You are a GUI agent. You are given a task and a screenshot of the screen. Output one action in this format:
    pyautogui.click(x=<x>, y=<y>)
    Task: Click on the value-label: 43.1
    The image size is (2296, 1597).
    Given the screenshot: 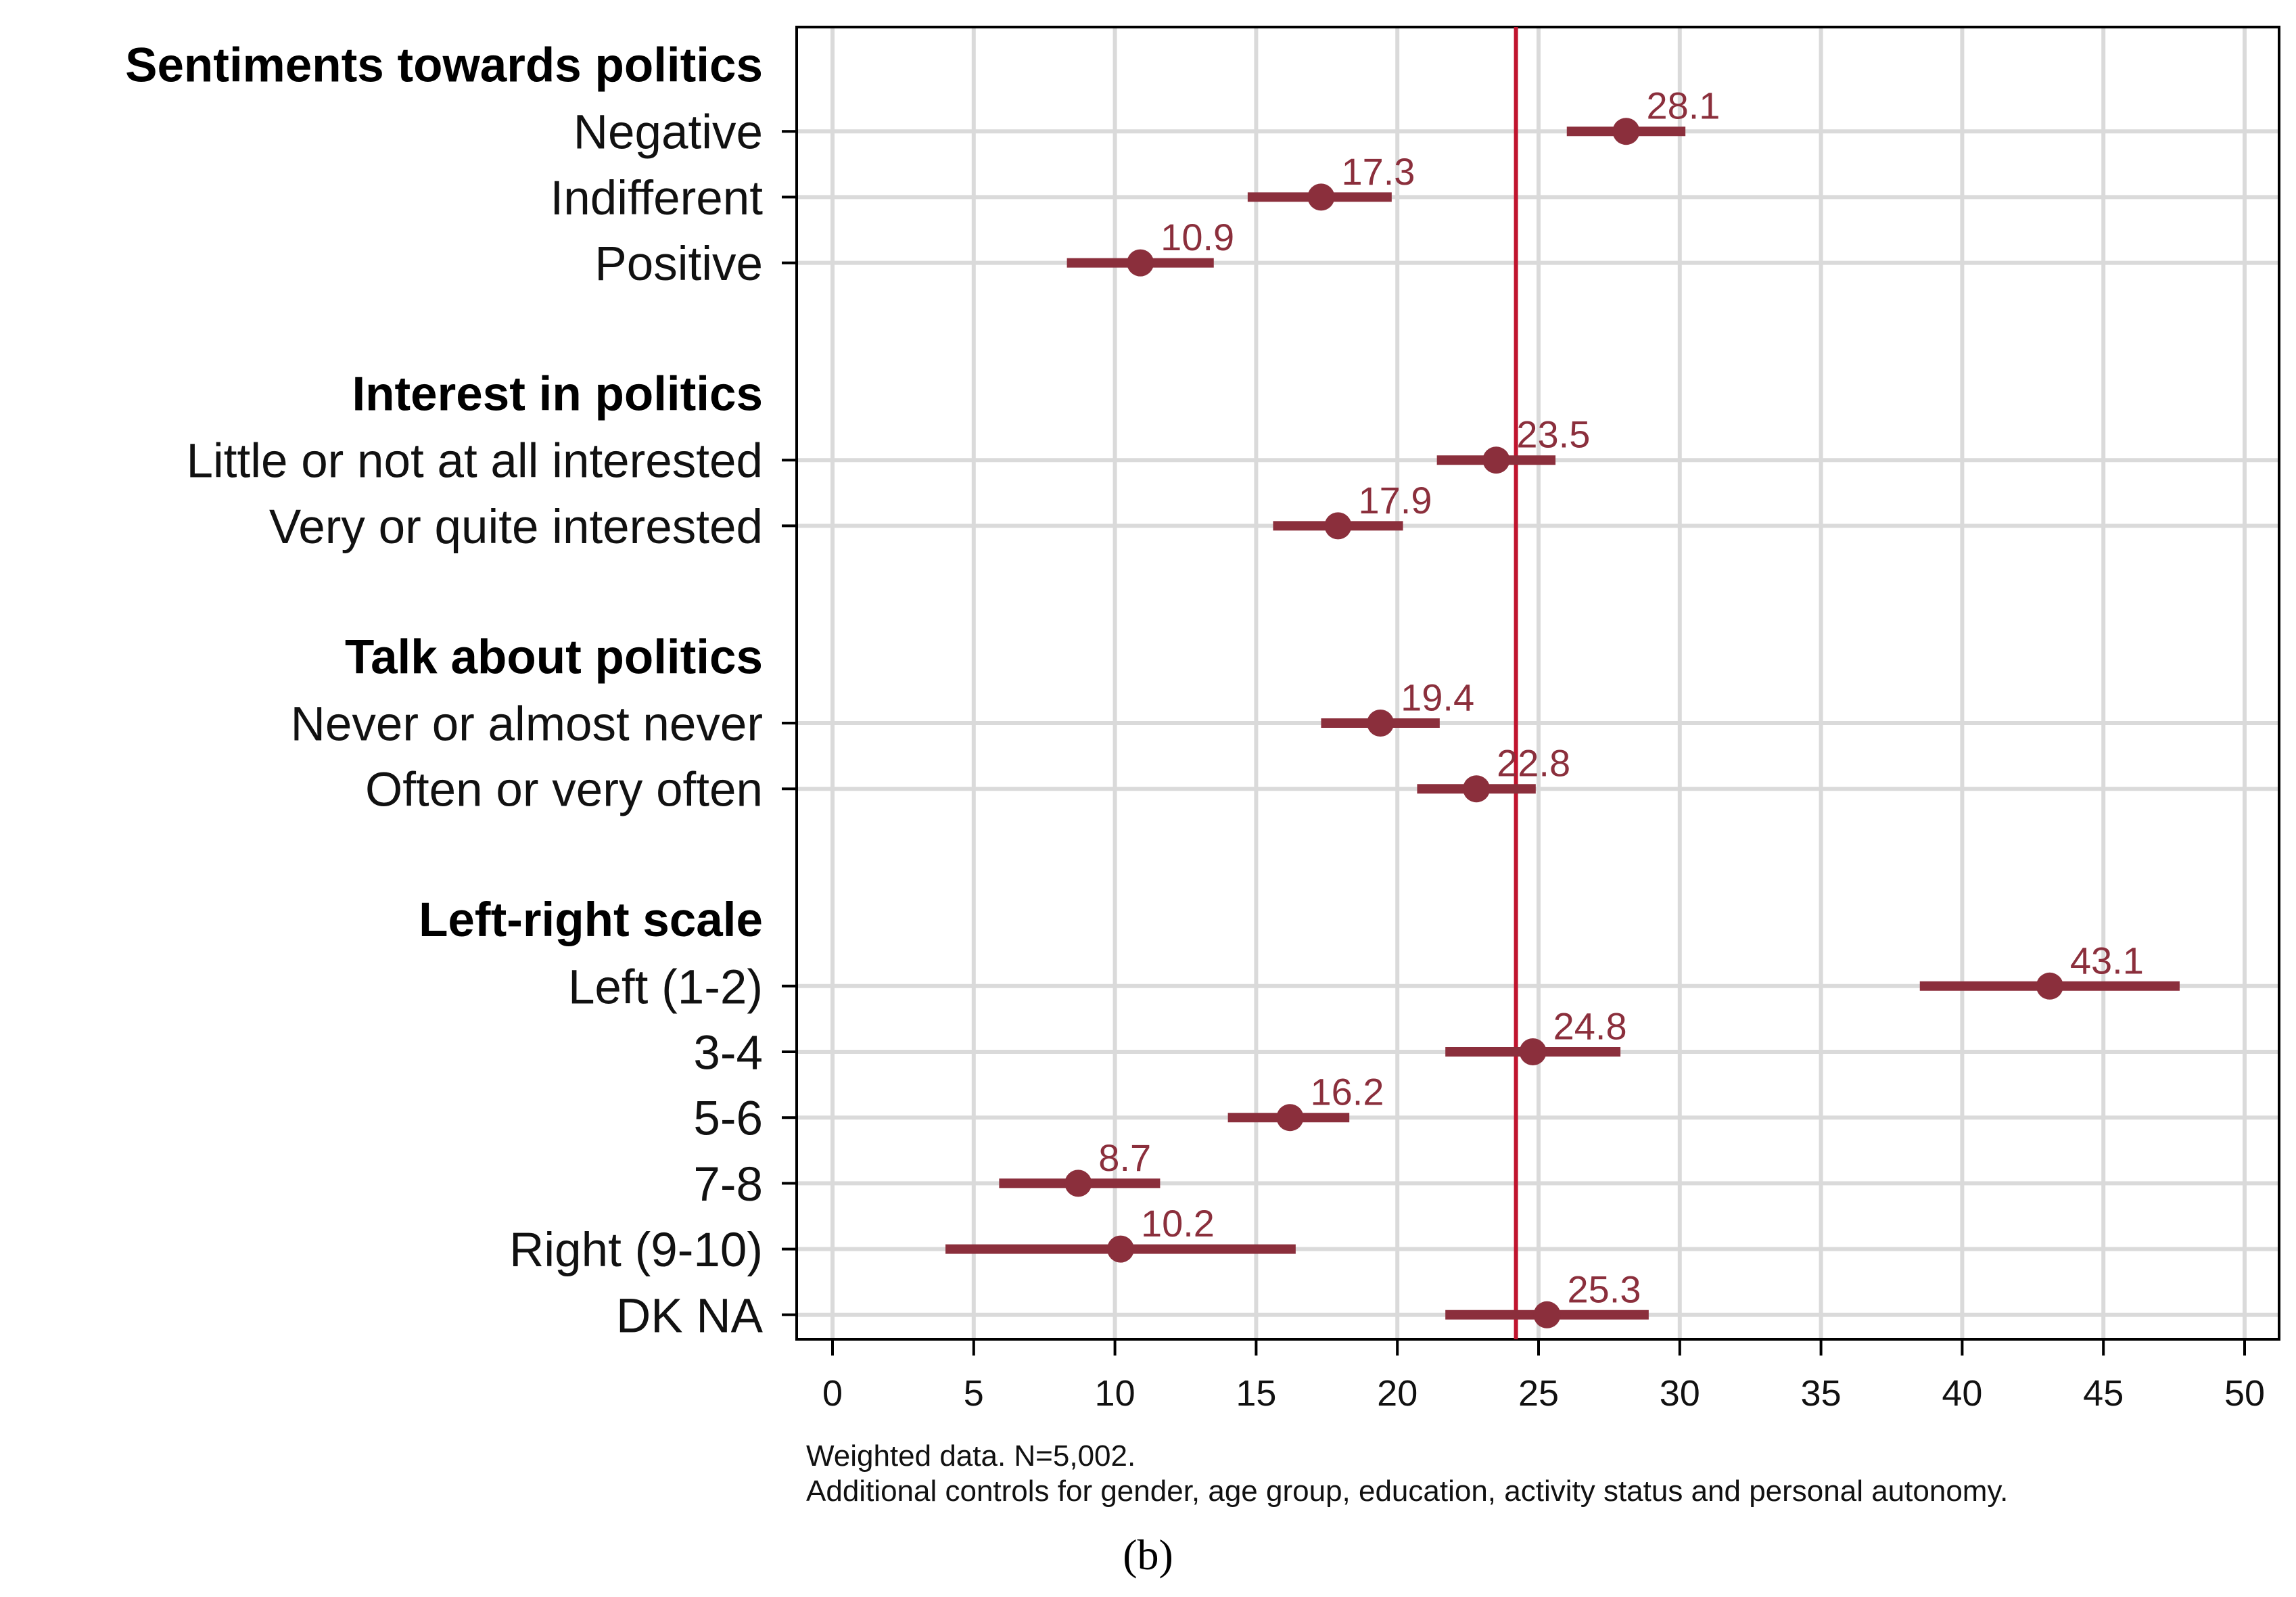 What is the action you would take?
    pyautogui.click(x=2107, y=960)
    